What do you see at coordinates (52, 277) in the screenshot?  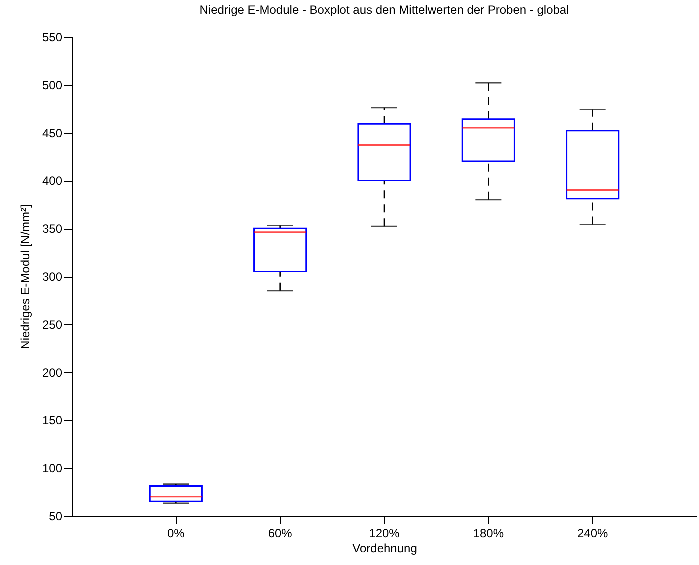 I see `y-tick-label: 300` at bounding box center [52, 277].